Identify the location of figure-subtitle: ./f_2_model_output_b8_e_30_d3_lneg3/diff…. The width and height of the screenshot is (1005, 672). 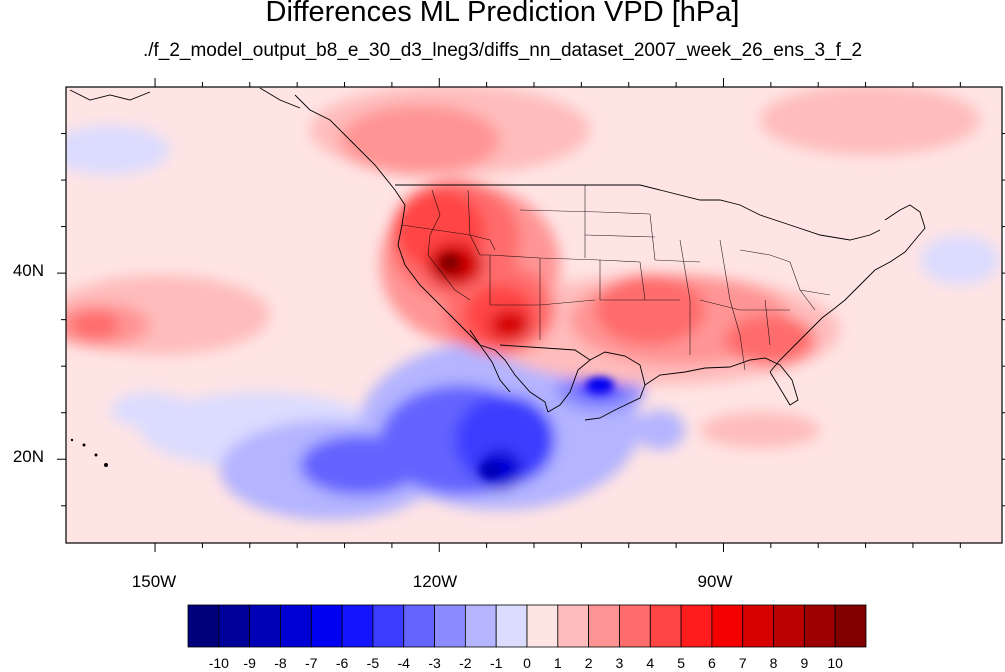
(502, 50).